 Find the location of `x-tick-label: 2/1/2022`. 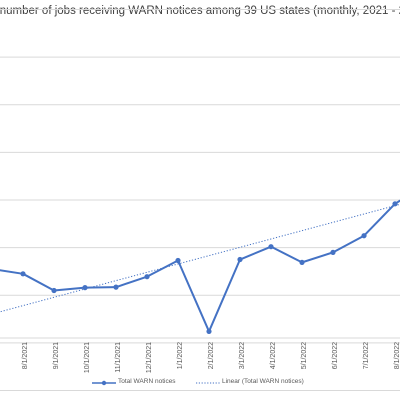

x-tick-label: 2/1/2022 is located at coordinates (211, 355).